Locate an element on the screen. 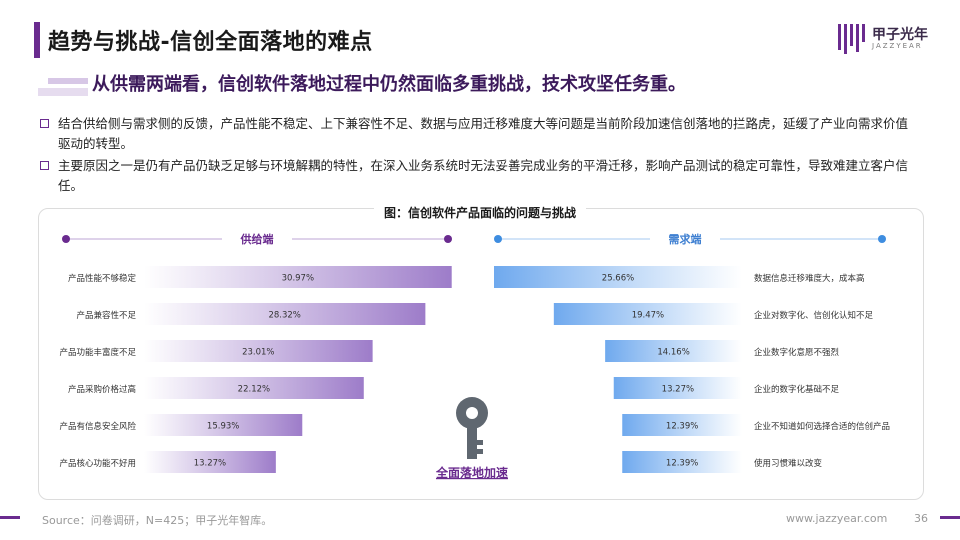  source-note: Source：问卷调研，N=425；甲子光年智库。 is located at coordinates (157, 520).